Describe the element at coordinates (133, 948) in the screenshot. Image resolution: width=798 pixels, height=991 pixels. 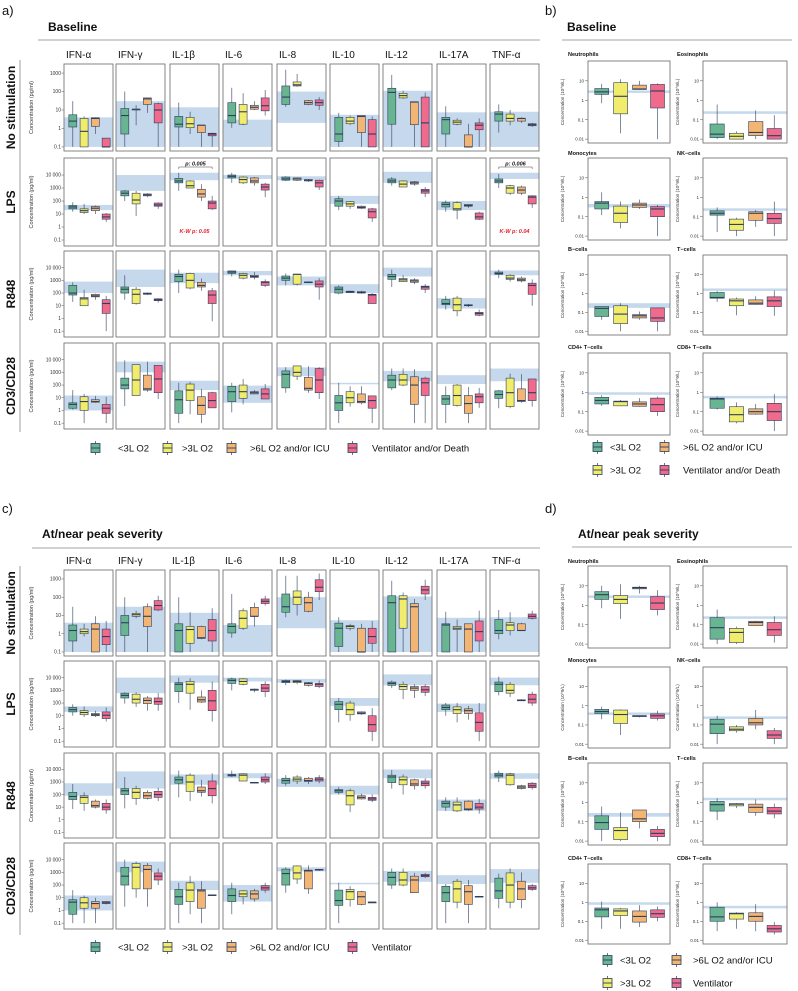
I see `legend-label: <3L O2` at that location.